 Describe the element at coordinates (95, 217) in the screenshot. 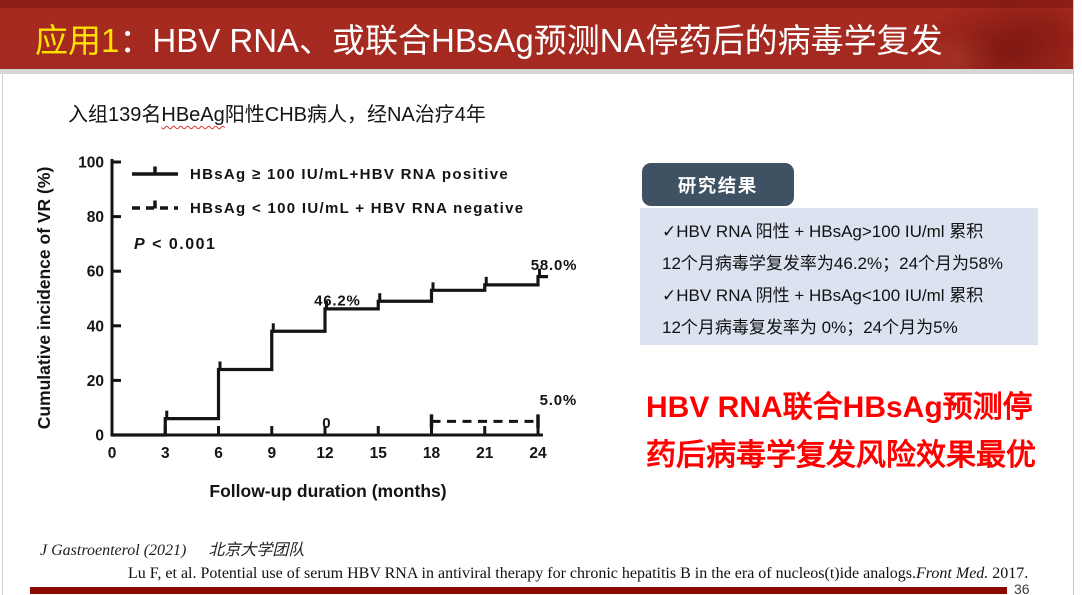

I see `svg-text: 80` at that location.